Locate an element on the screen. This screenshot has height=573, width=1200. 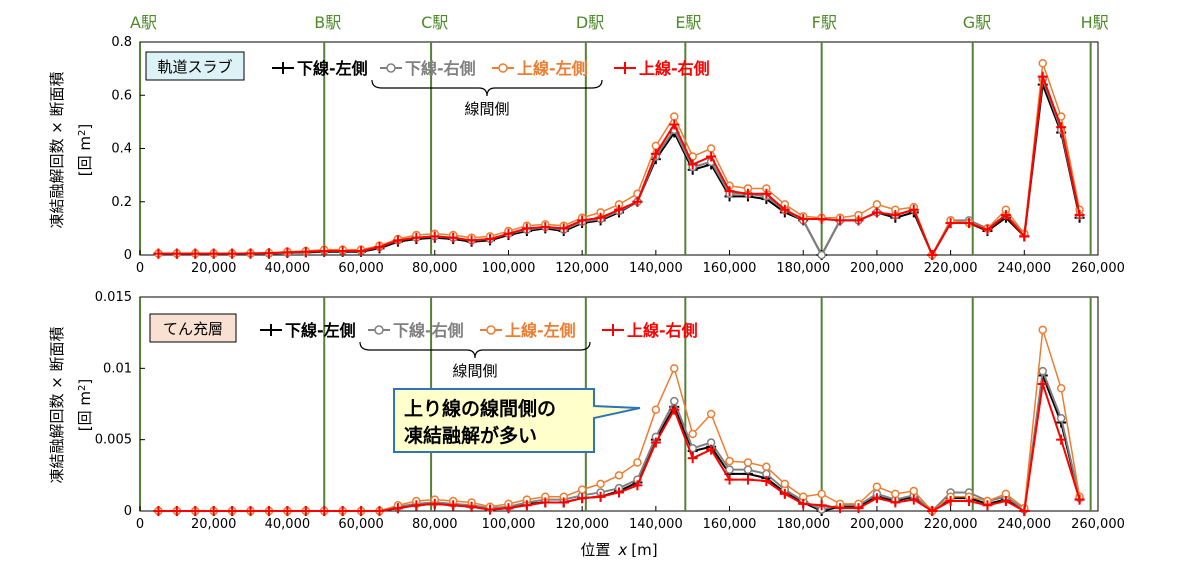
y-axis-unit: [回 m2] is located at coordinates (85, 405).